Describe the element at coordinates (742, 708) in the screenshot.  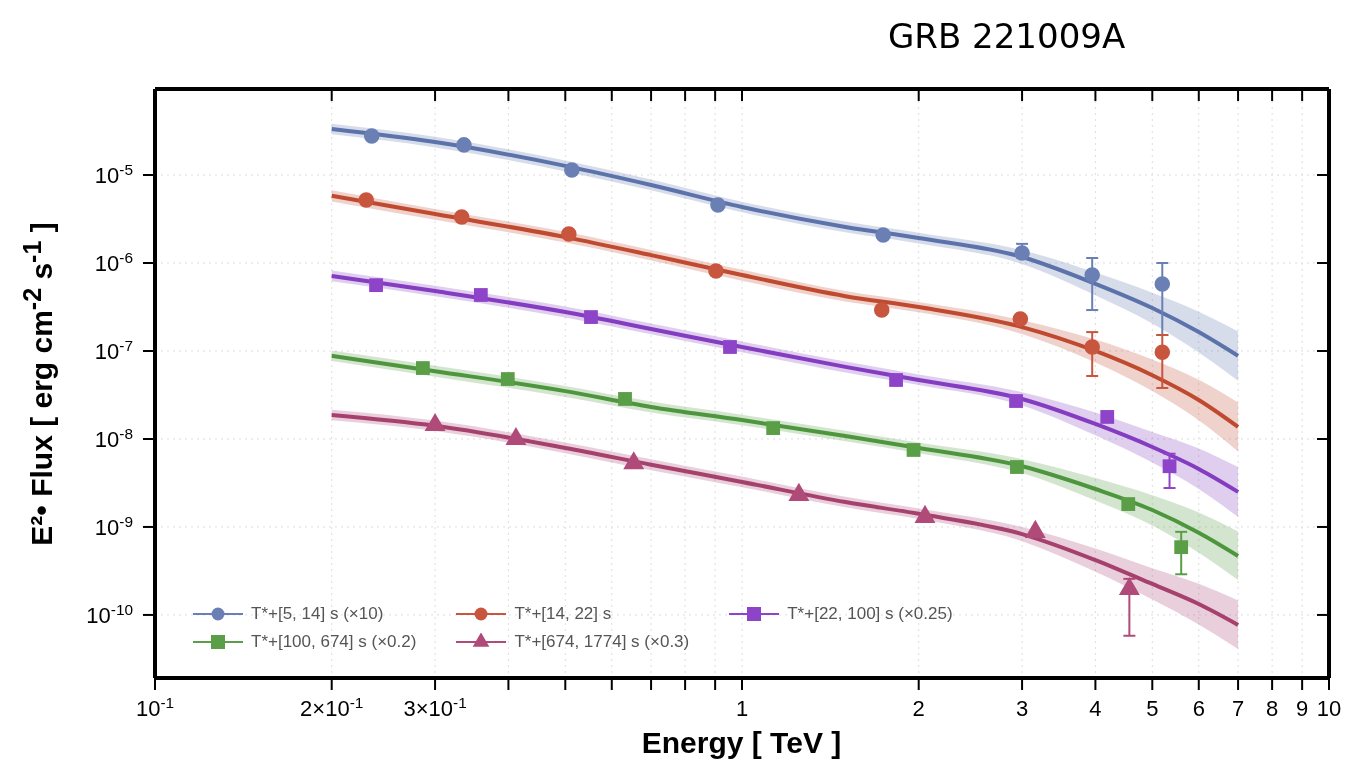
I see `x-tick-label: 1` at that location.